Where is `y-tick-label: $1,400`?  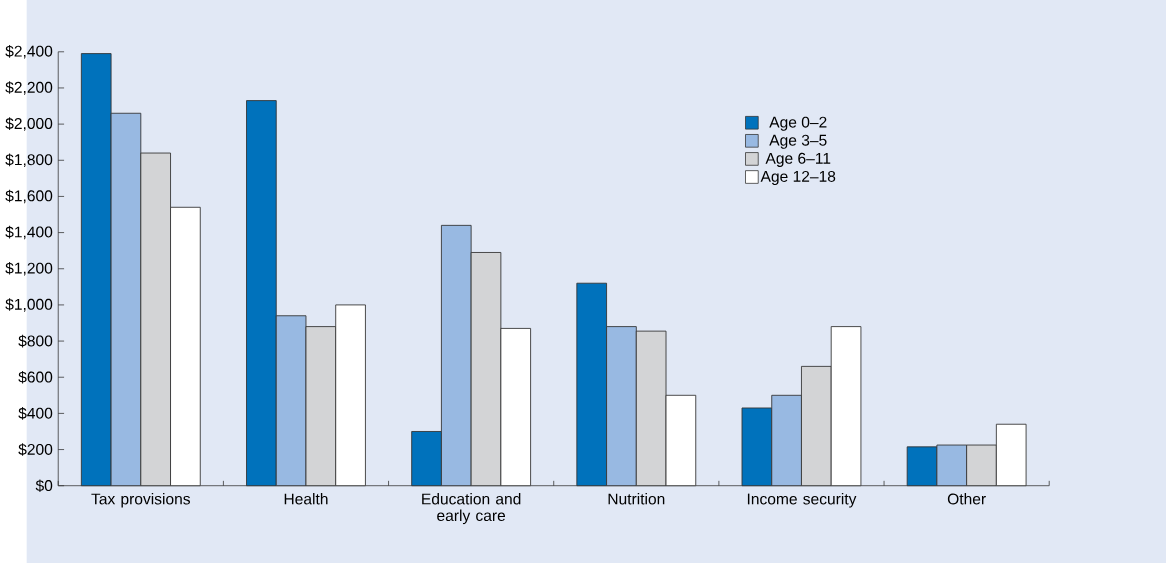 y-tick-label: $1,400 is located at coordinates (29, 232).